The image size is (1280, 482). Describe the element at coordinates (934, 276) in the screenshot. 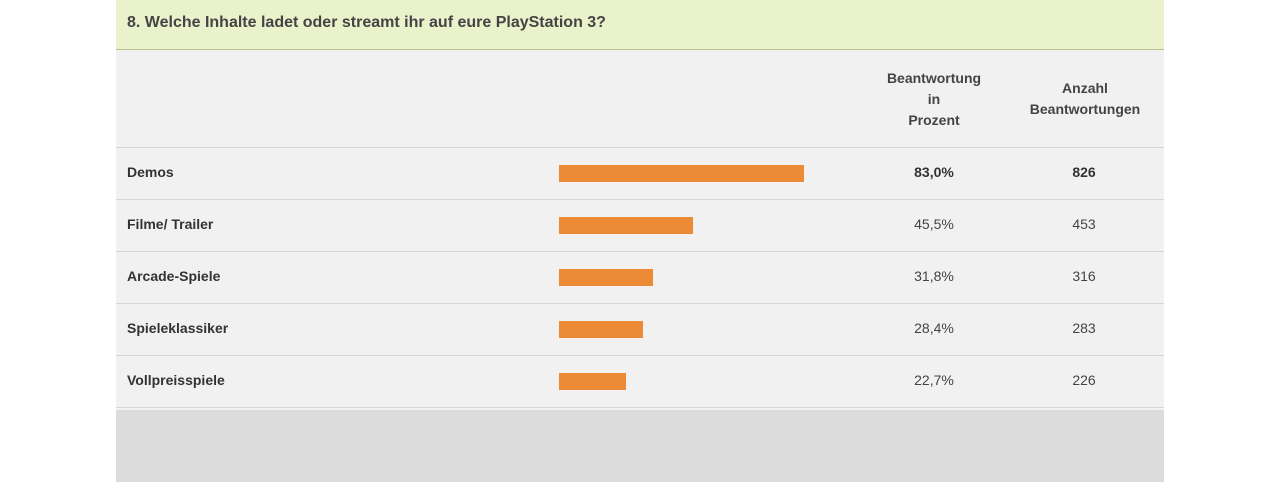

I see `percent-value: 31,8%` at that location.